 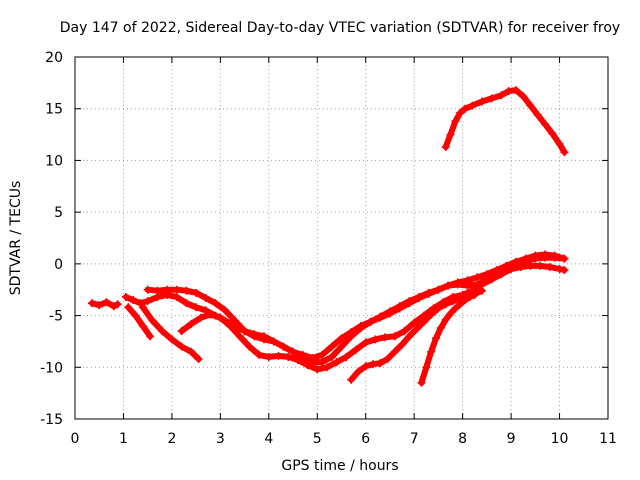 What do you see at coordinates (414, 439) in the screenshot?
I see `x-tick-label: 7` at bounding box center [414, 439].